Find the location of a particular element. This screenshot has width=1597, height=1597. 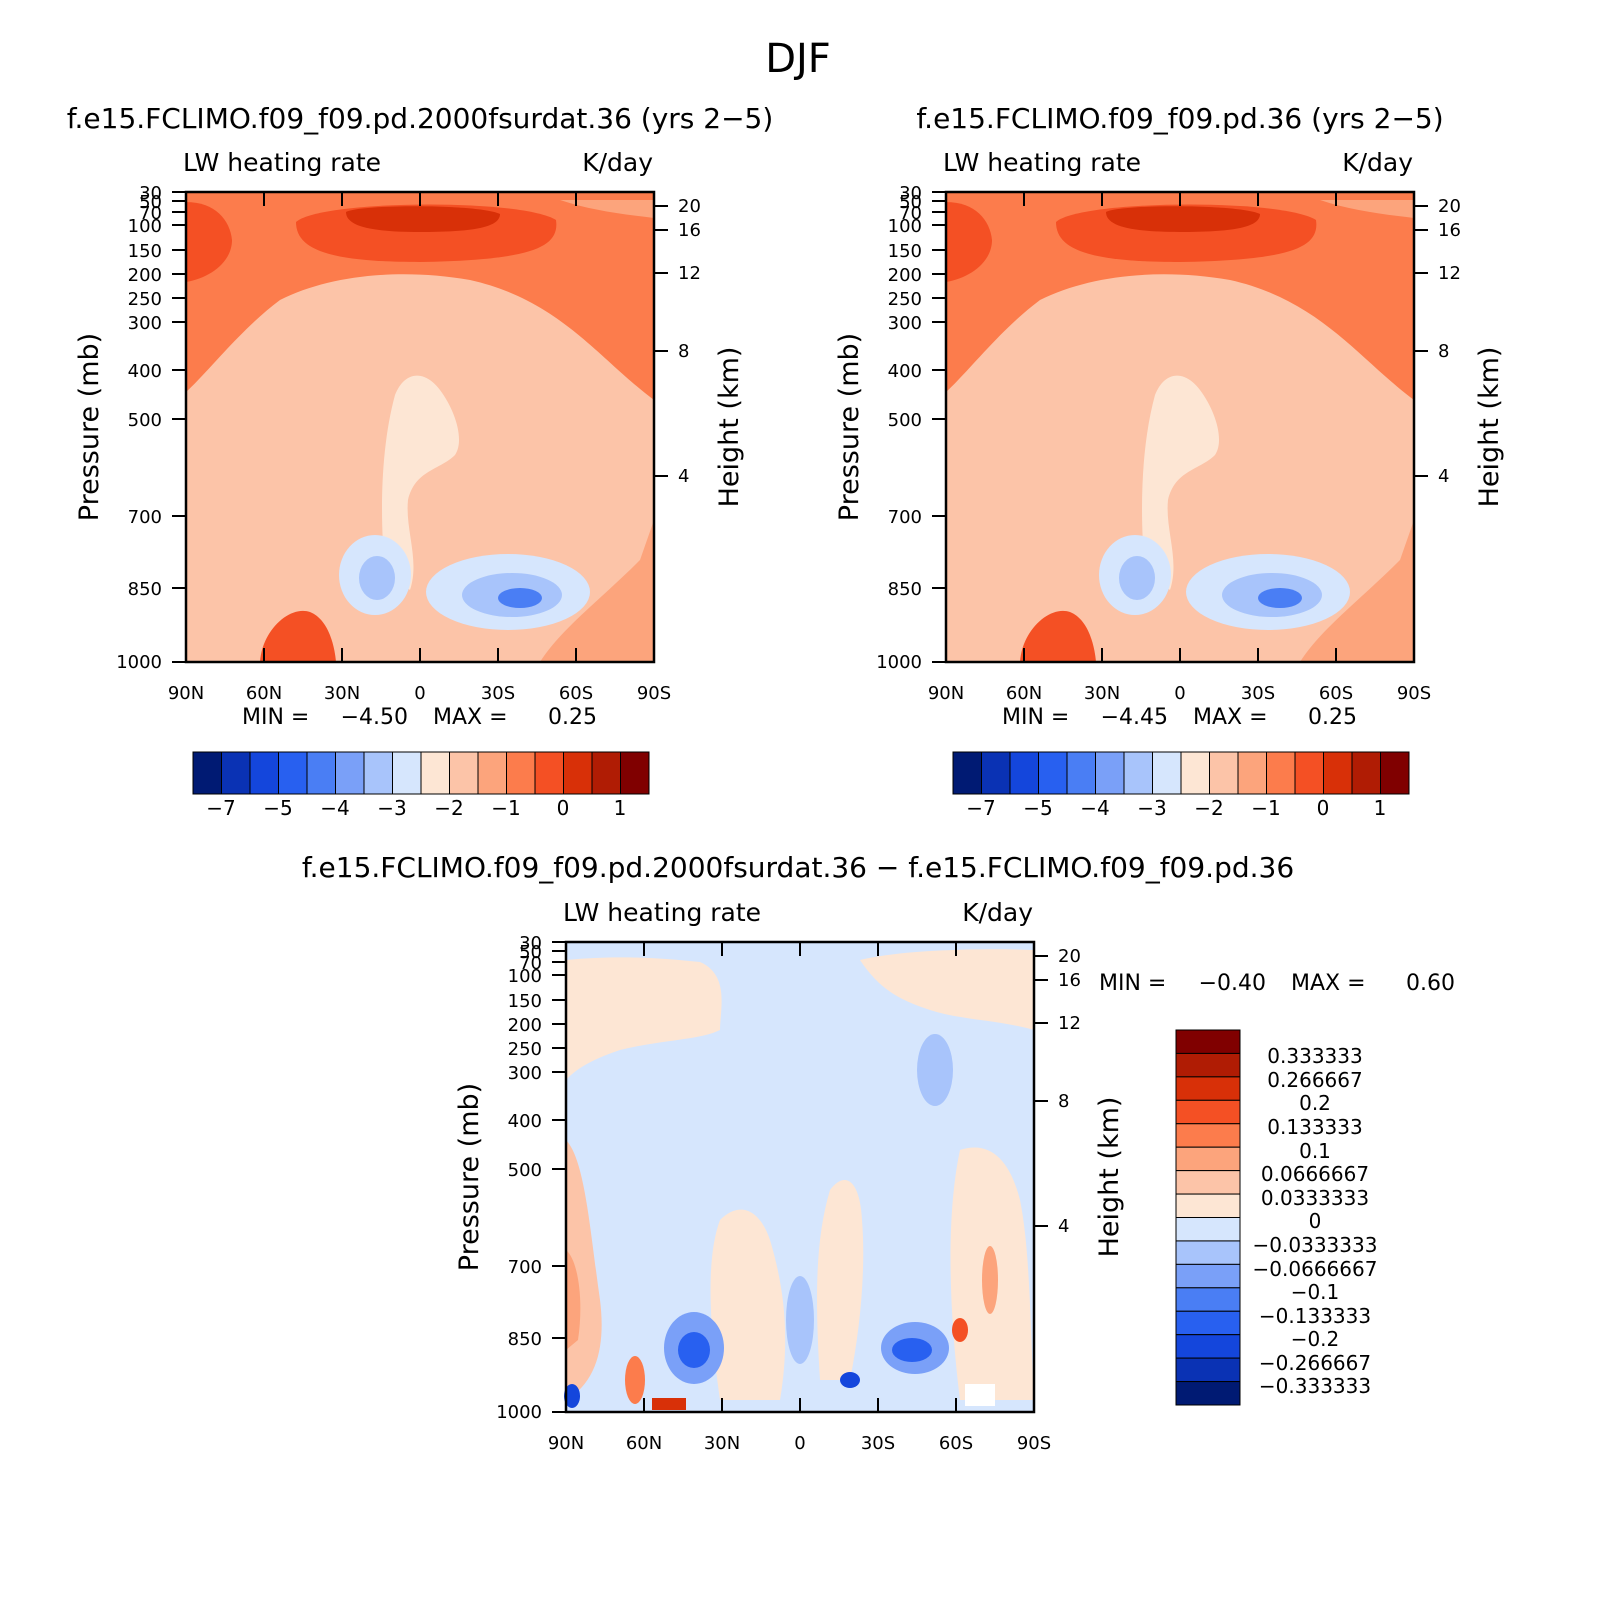

panel-2-right-top is located at coordinates (1367, 209).